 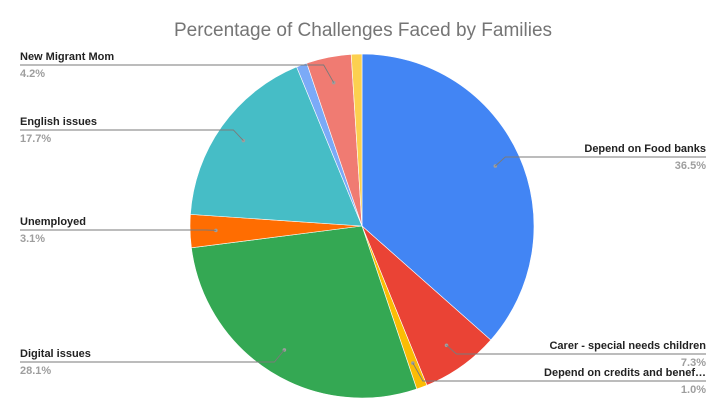 What do you see at coordinates (645, 149) in the screenshot?
I see `slice-label: Depend on Food banks` at bounding box center [645, 149].